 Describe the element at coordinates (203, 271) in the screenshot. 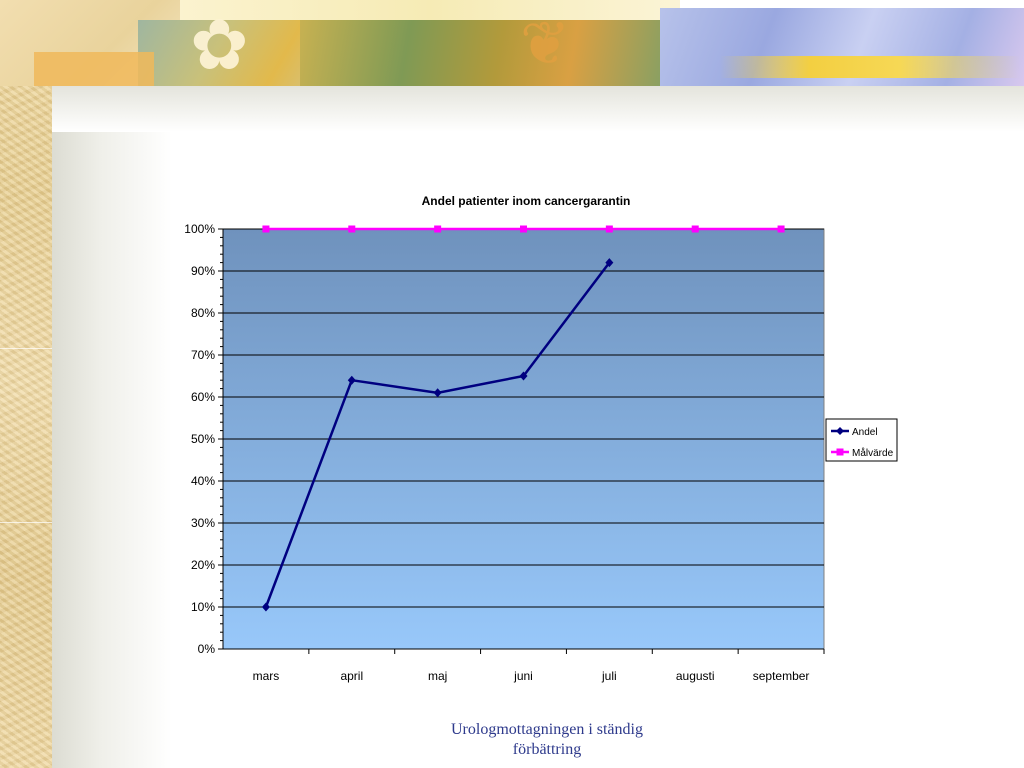

I see `y-tick-label: 90%` at that location.